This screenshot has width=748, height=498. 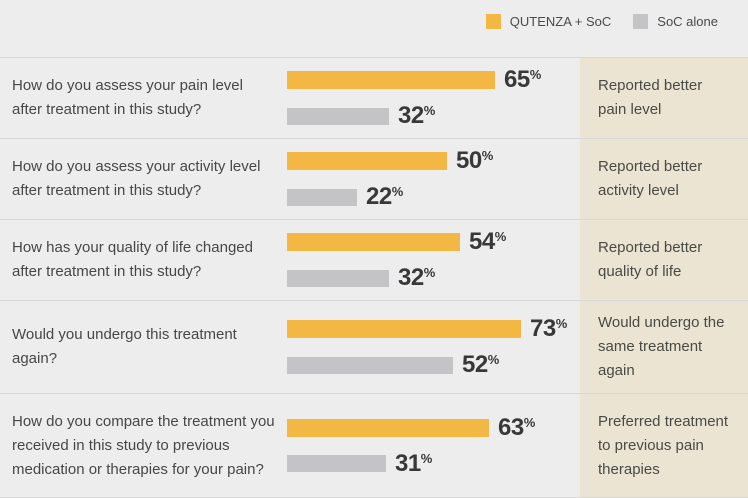 What do you see at coordinates (493, 21) in the screenshot?
I see `legend-swatch-yellow-icon` at bounding box center [493, 21].